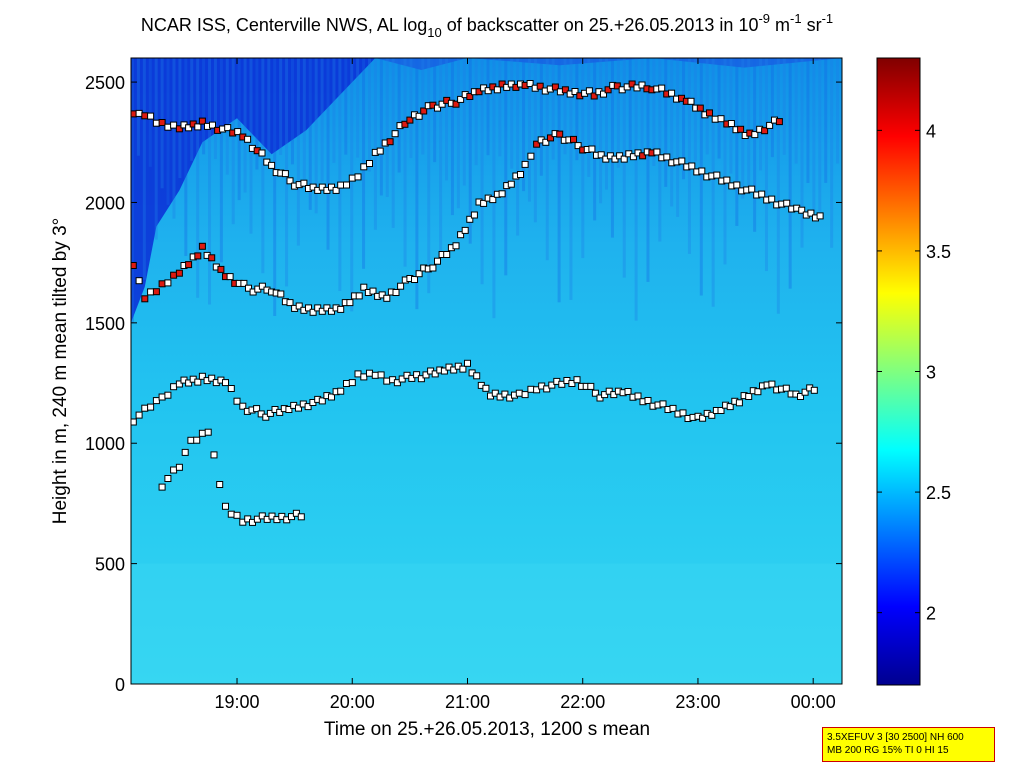 The image size is (1023, 767). What do you see at coordinates (434, 32) in the screenshot?
I see `title-sub1: 10` at bounding box center [434, 32].